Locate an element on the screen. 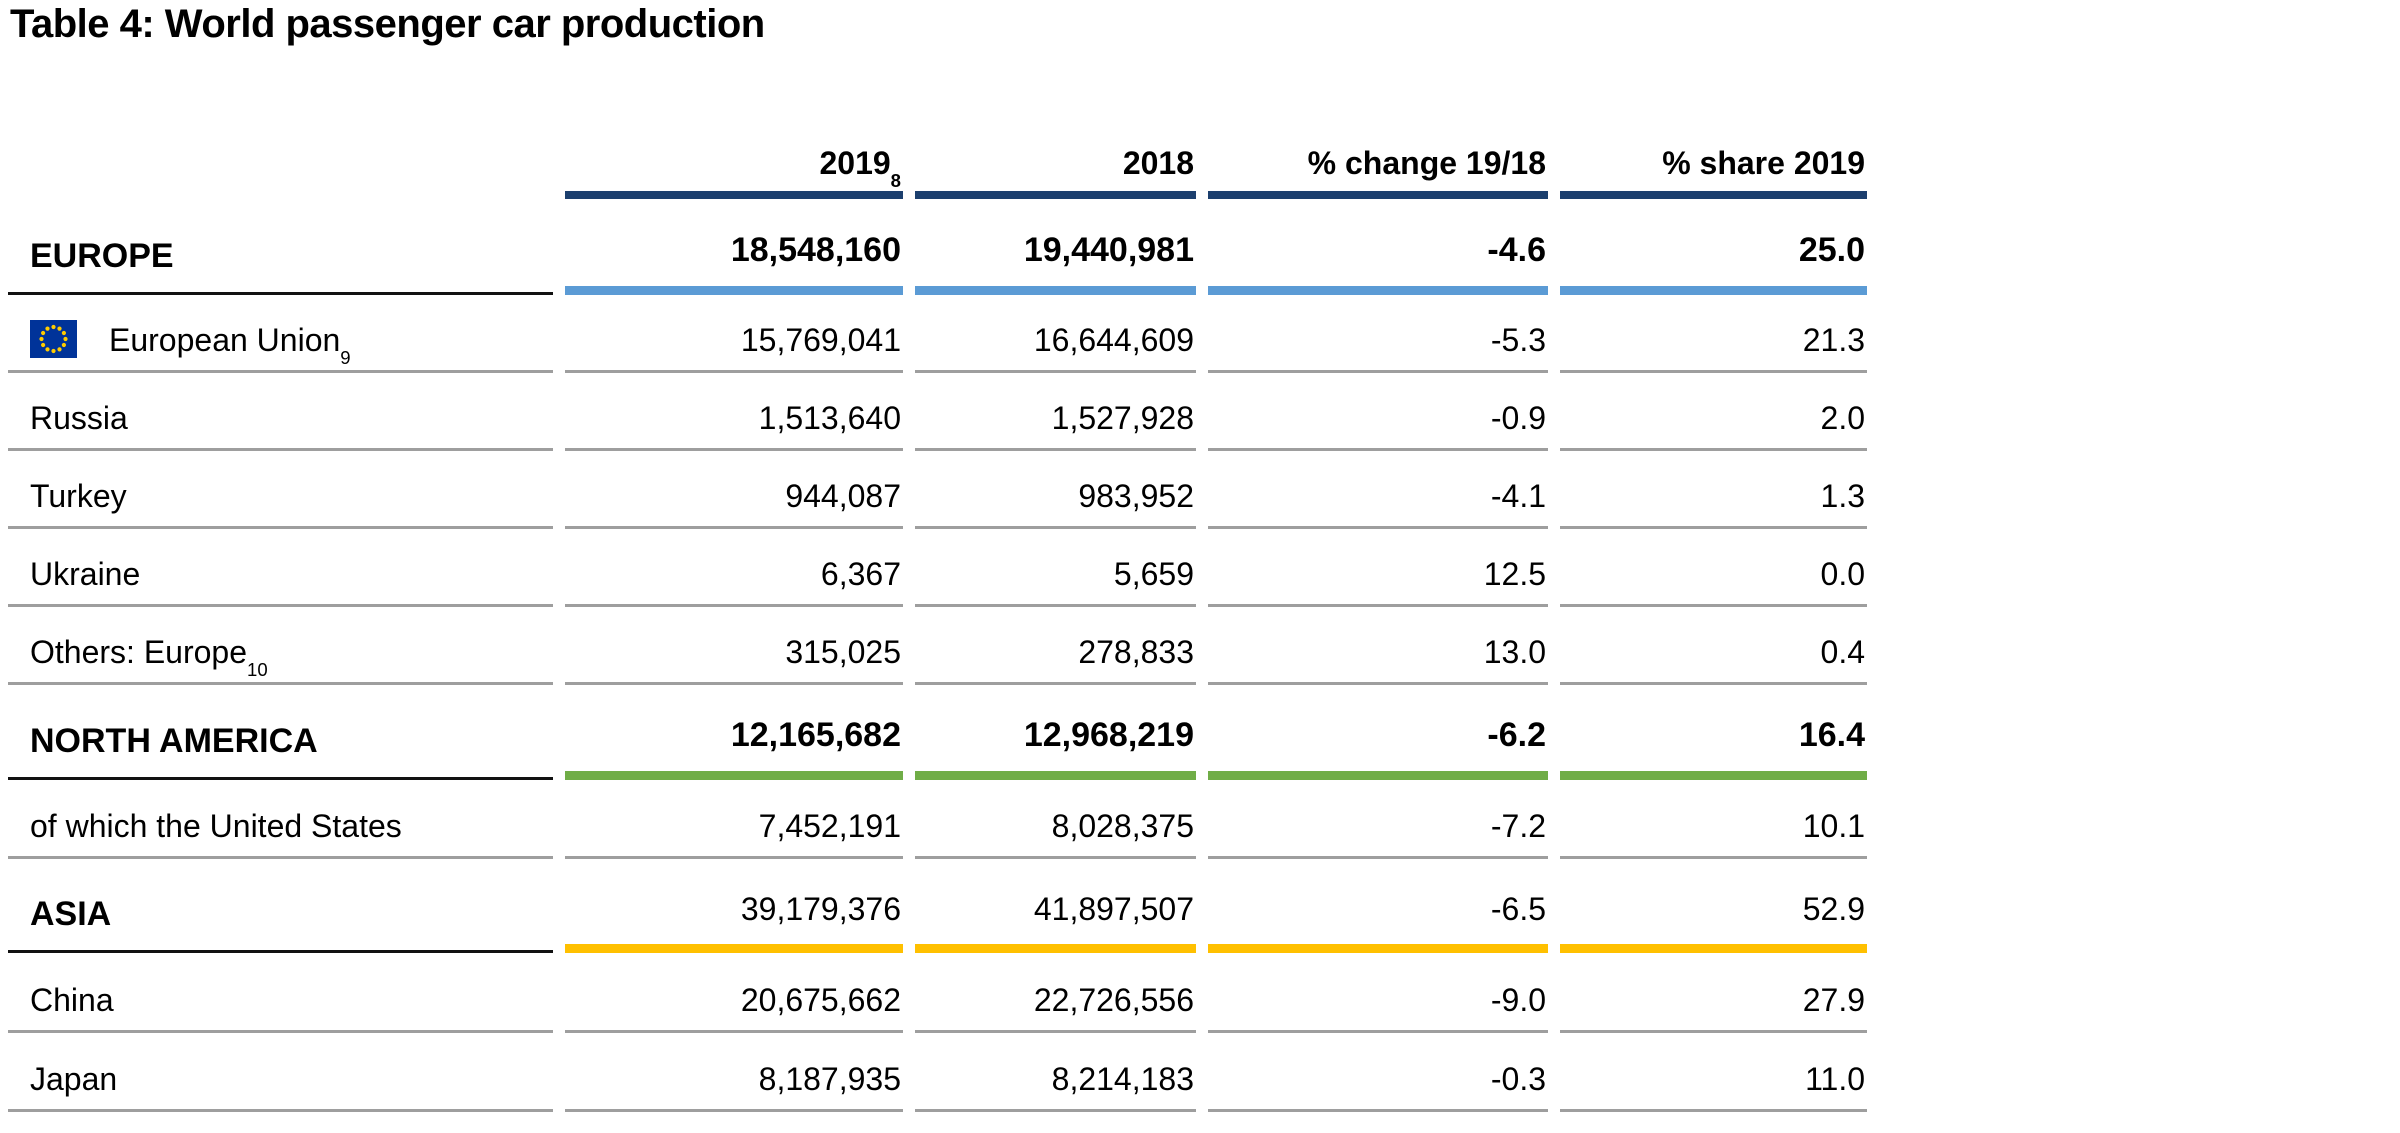  cell-2019: 15,769,041 is located at coordinates (734, 334).